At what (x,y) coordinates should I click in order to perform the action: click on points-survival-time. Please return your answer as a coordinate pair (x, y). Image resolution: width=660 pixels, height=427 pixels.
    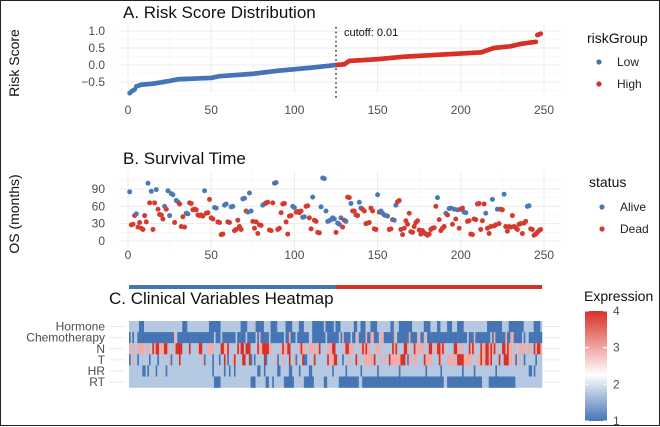
    Looking at the image, I should click on (335, 206).